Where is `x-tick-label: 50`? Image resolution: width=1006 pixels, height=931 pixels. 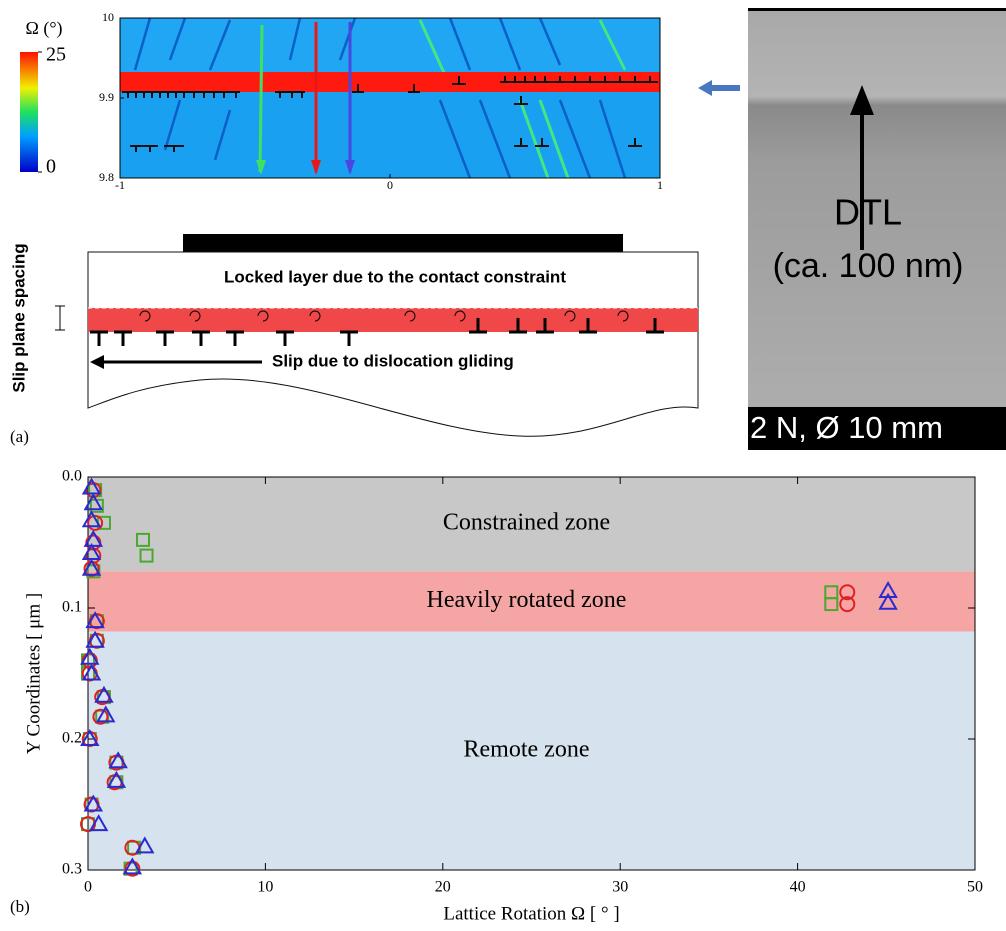
x-tick-label: 50 is located at coordinates (975, 887).